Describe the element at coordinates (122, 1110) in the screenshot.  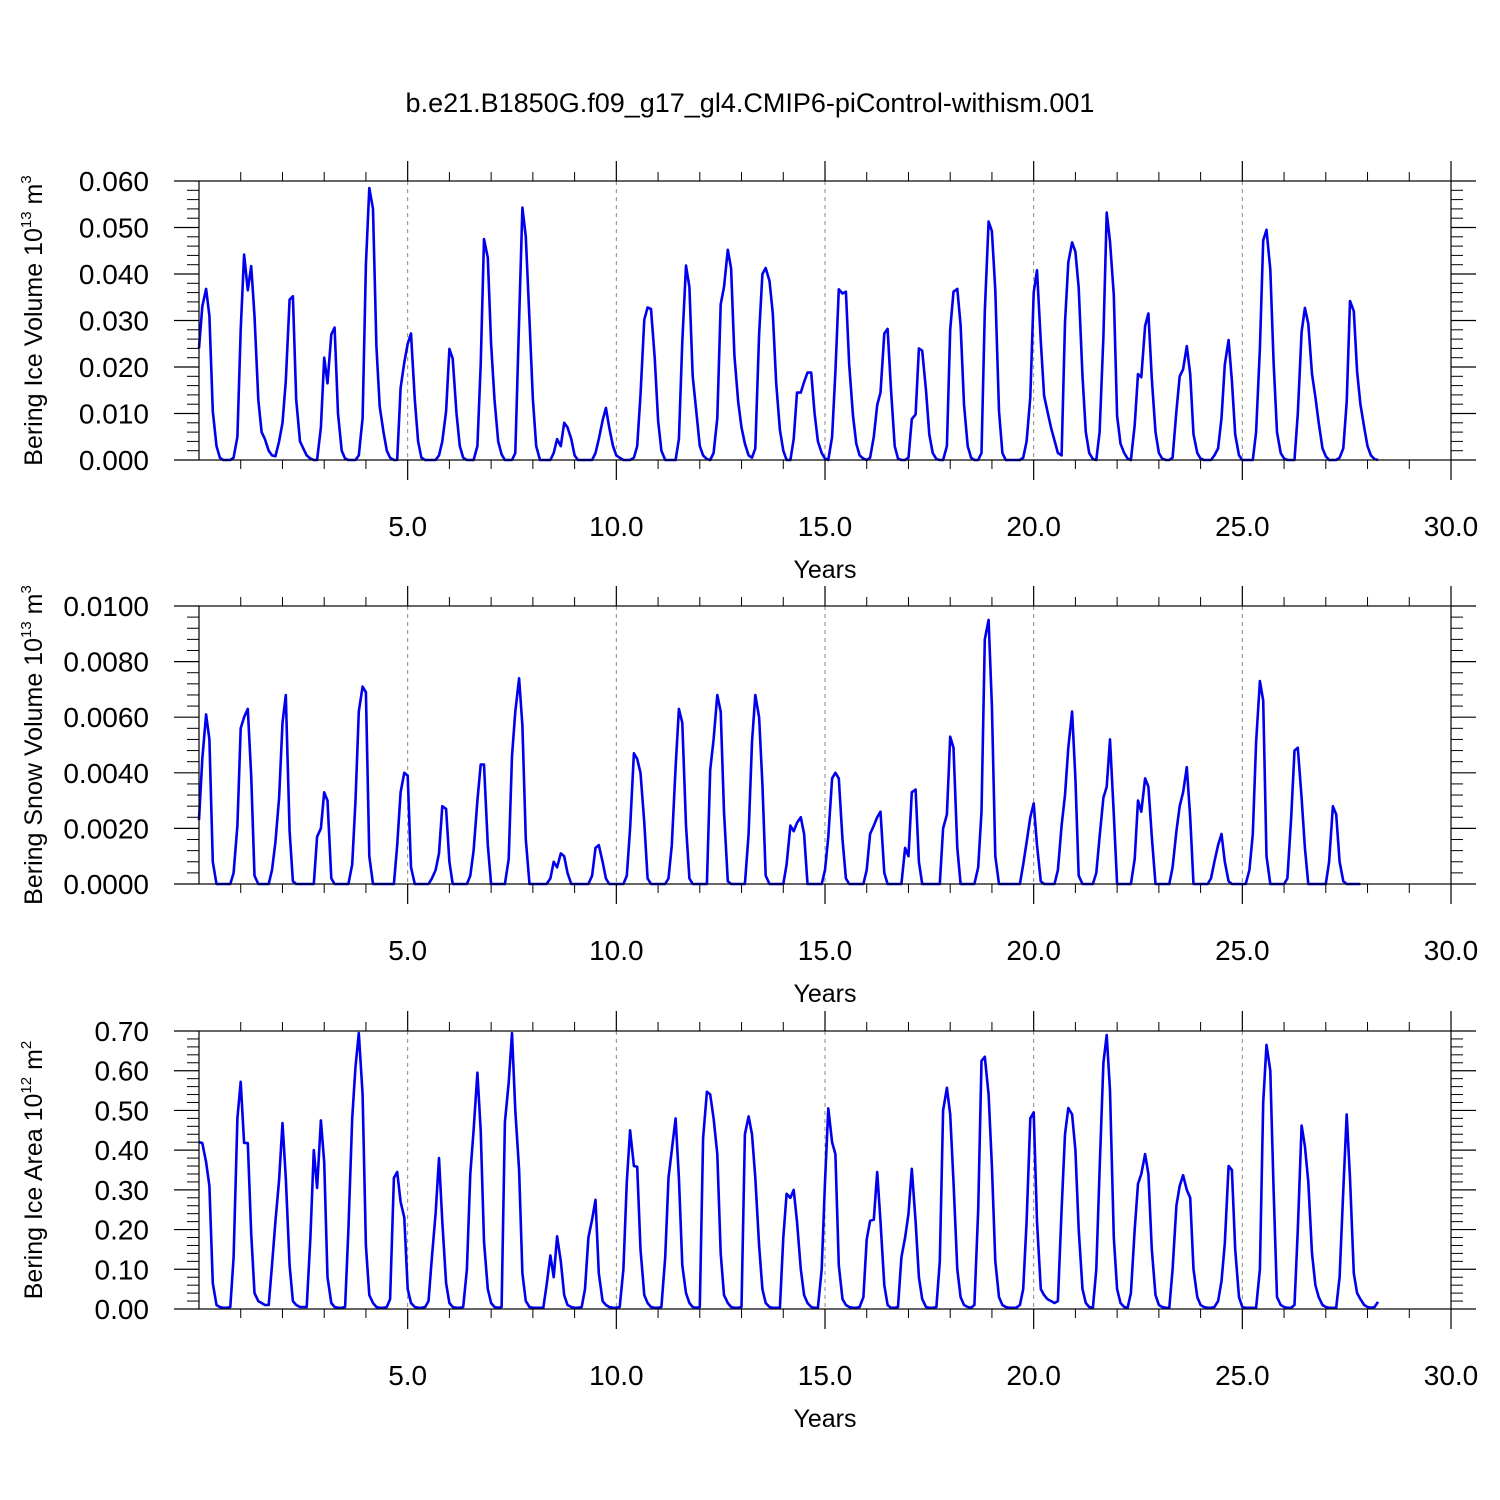
I see `y-tick-label: 0.50` at that location.